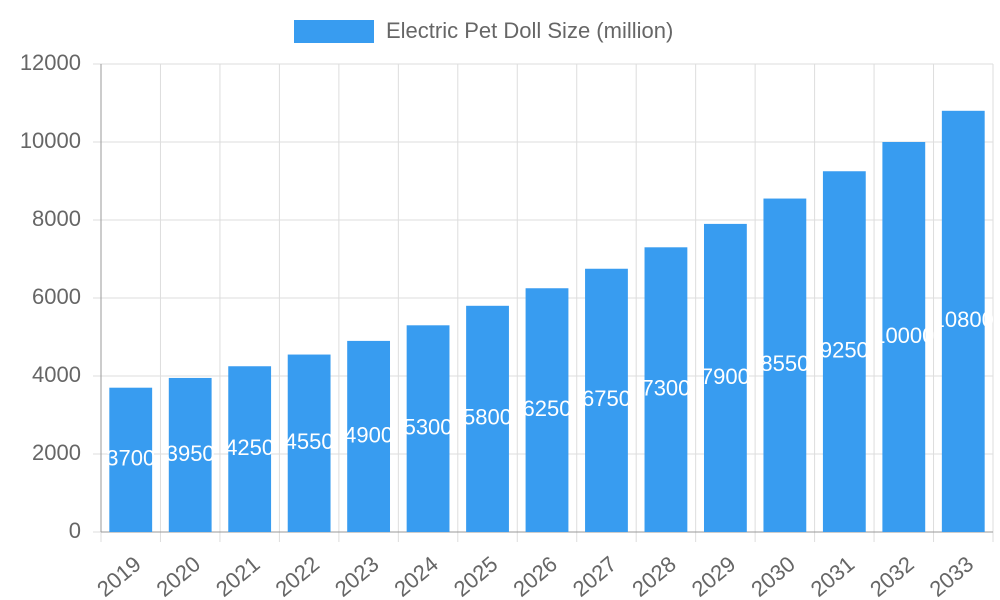 The height and width of the screenshot is (600, 1000). I want to click on data-label: 8550, so click(784, 363).